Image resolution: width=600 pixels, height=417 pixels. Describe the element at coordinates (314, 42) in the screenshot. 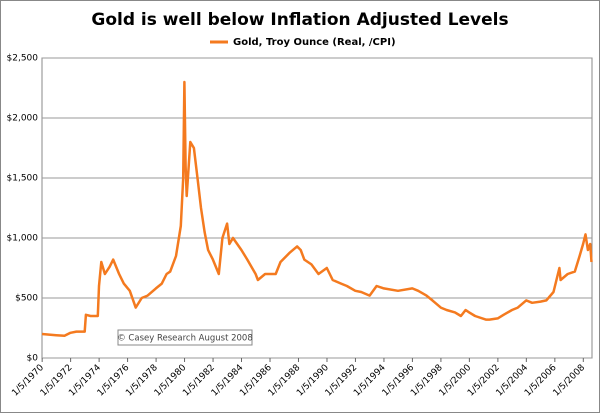

I see `legend-label: Gold, Troy Ounce (Real, /CPI)` at that location.